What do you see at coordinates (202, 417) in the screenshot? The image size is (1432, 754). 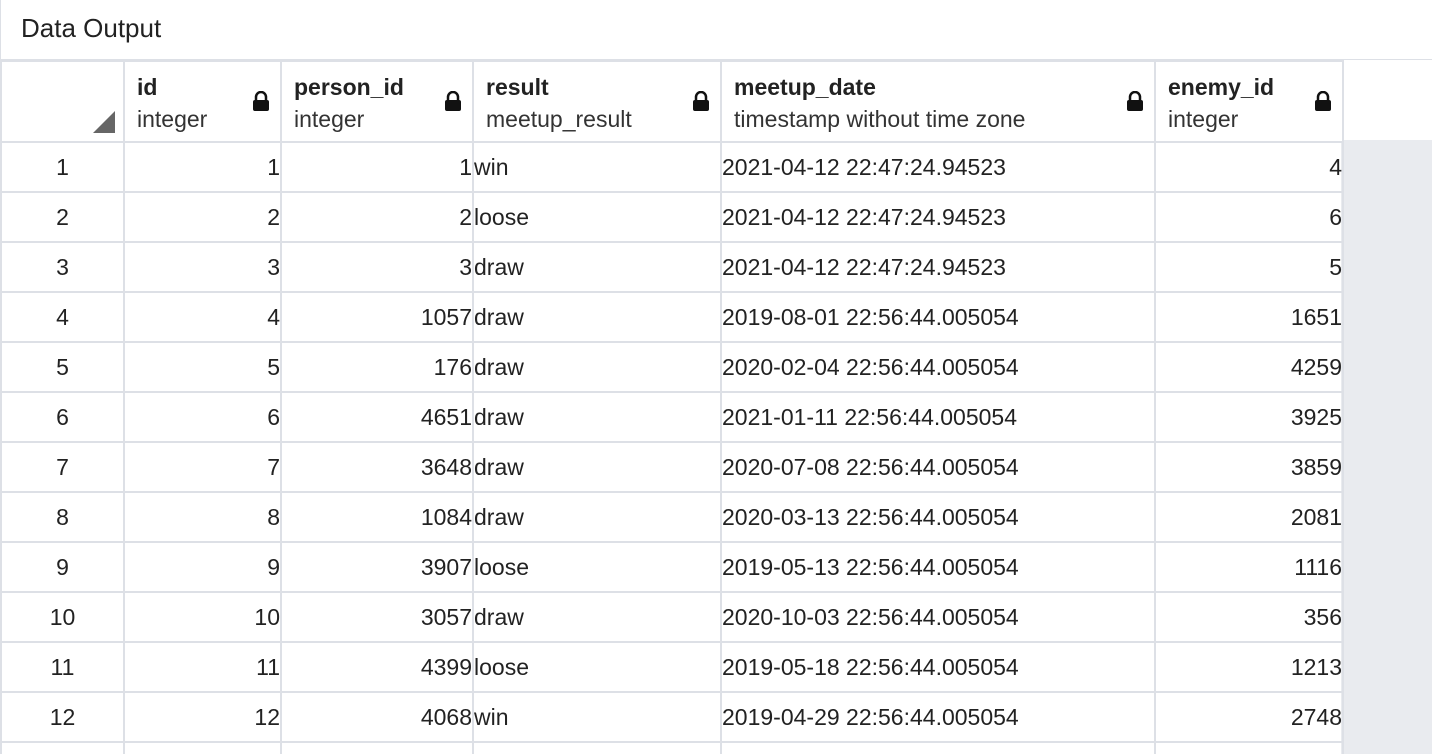 I see `cell-id: 6` at bounding box center [202, 417].